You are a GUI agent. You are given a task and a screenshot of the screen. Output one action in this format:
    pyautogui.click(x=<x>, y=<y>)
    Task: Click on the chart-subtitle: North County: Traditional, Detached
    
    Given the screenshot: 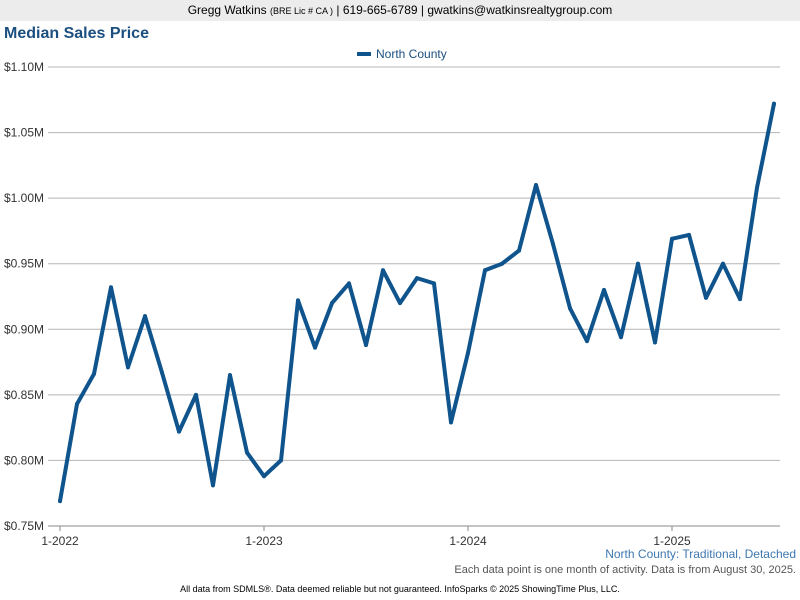 What is the action you would take?
    pyautogui.click(x=700, y=554)
    